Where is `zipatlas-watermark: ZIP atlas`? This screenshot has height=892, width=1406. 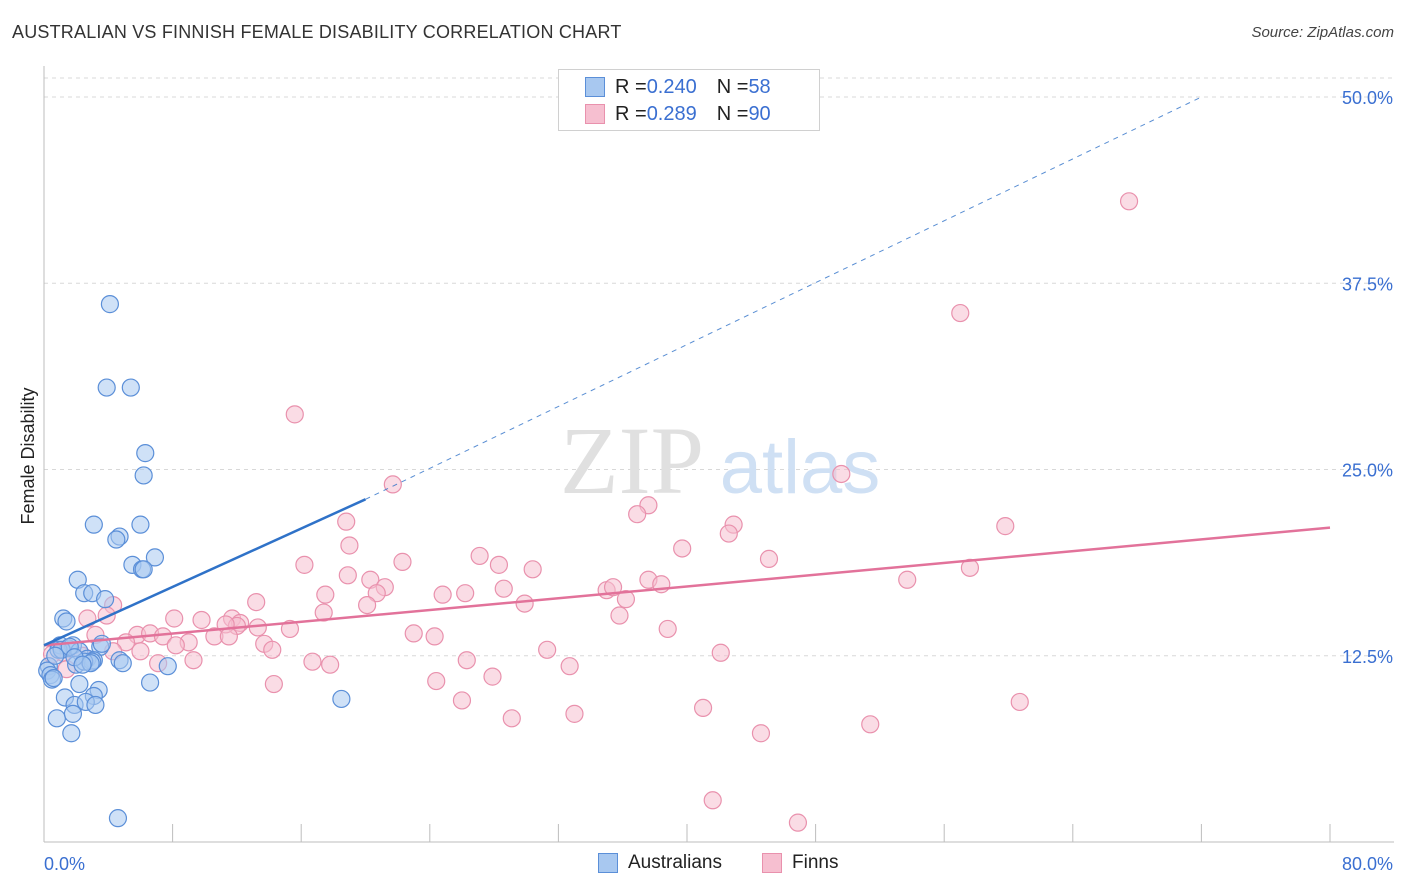 zipatlas-watermark: ZIP atlas is located at coordinates (720, 460).